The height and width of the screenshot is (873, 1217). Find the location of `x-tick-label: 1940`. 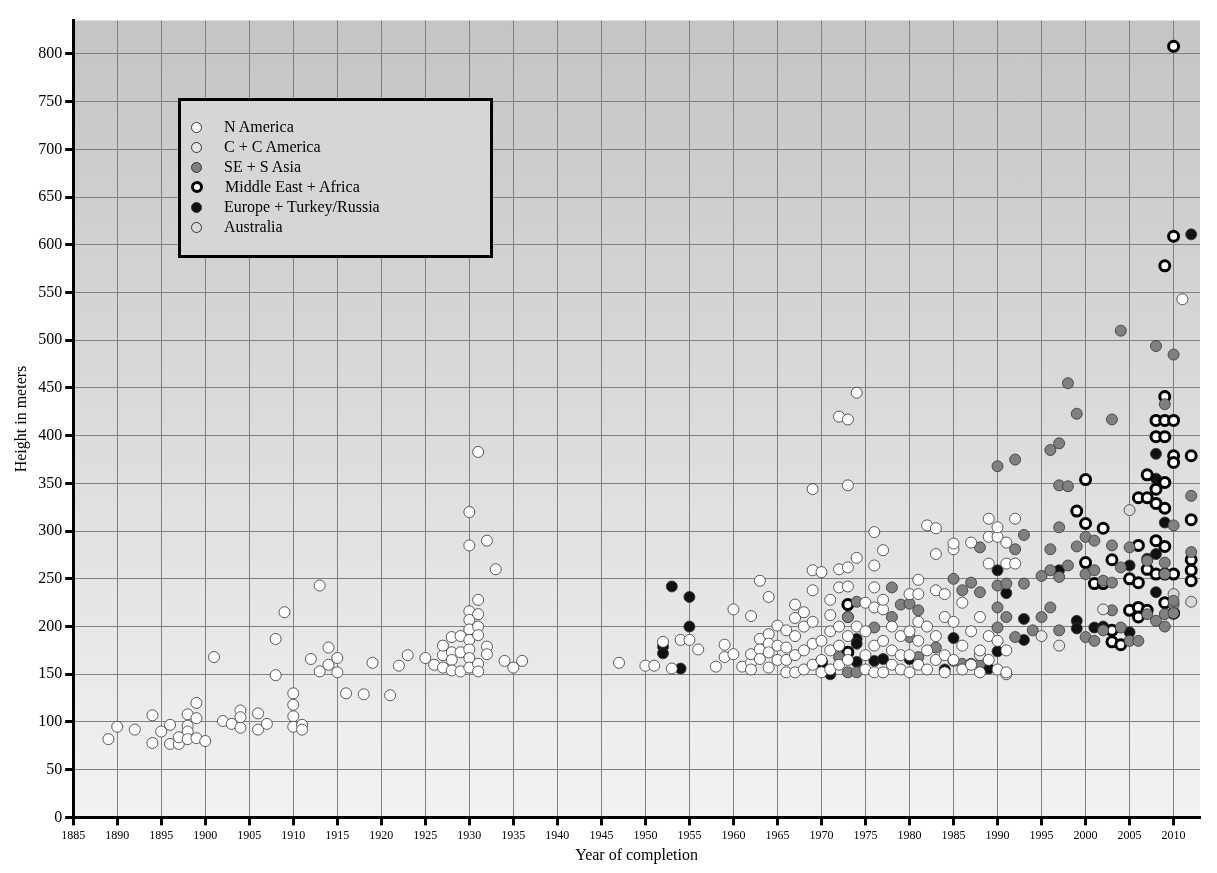

x-tick-label: 1940 is located at coordinates (557, 834).